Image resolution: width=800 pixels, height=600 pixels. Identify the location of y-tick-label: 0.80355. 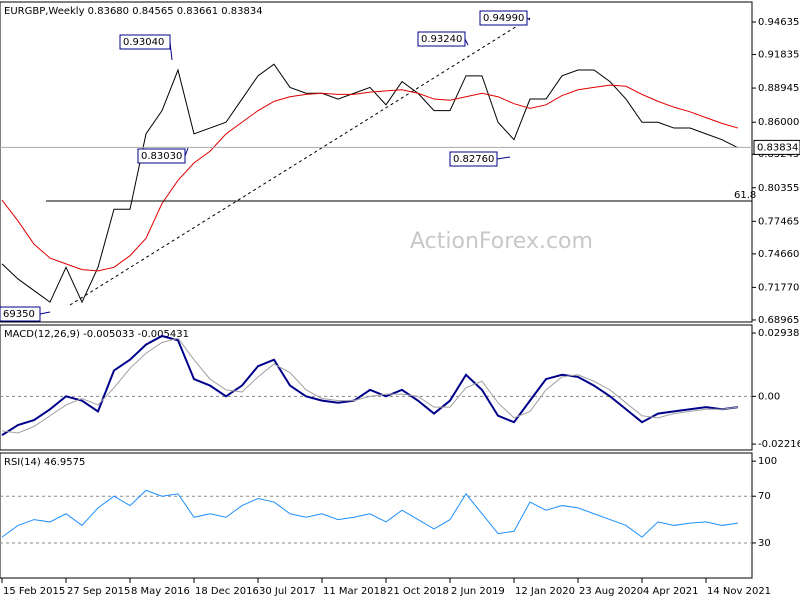
(778, 188).